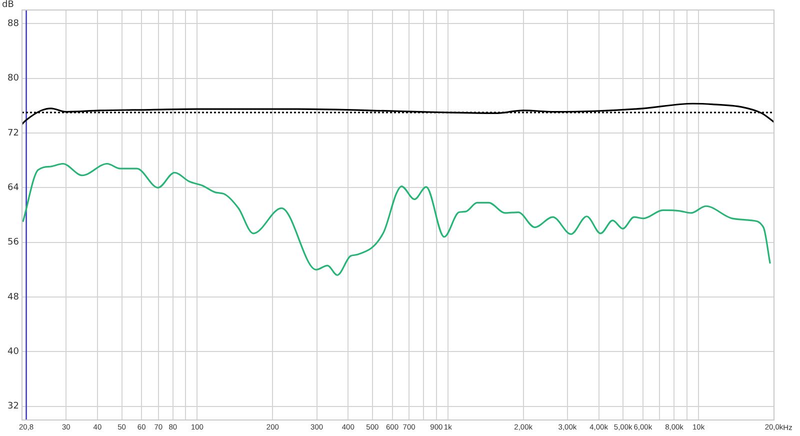  Describe the element at coordinates (8, 5) in the screenshot. I see `y-axis-title: dB` at that location.